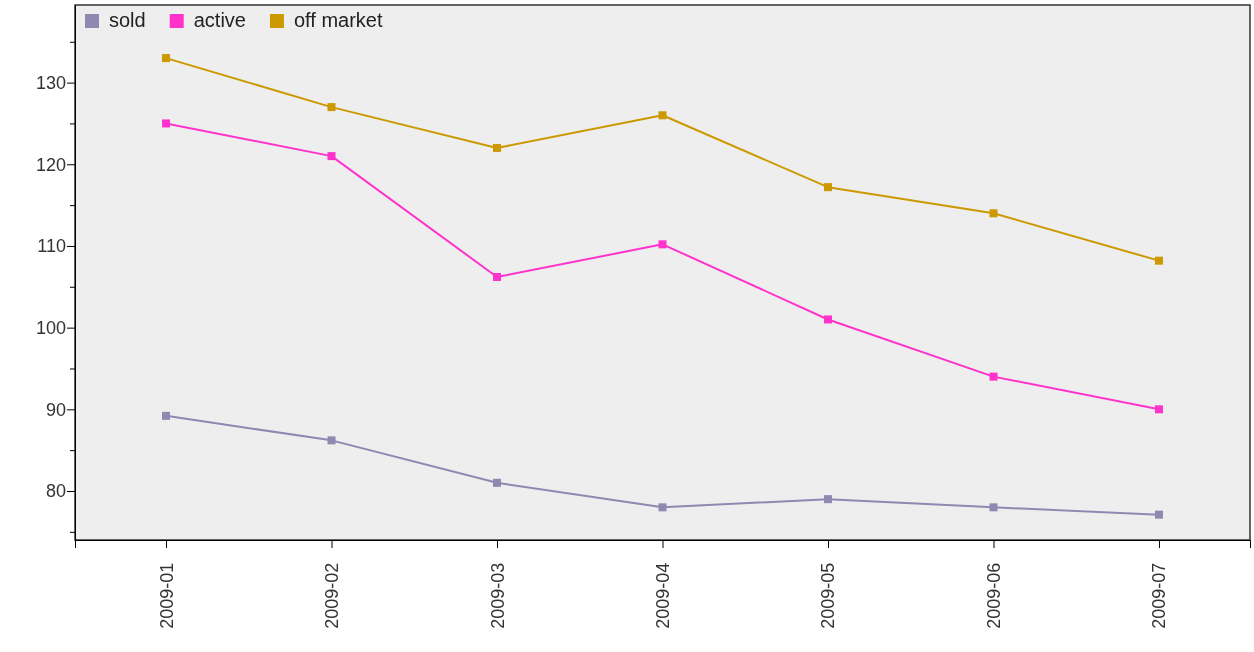 The width and height of the screenshot is (1254, 652). Describe the element at coordinates (50, 327) in the screenshot. I see `y-tick-label: 100` at that location.